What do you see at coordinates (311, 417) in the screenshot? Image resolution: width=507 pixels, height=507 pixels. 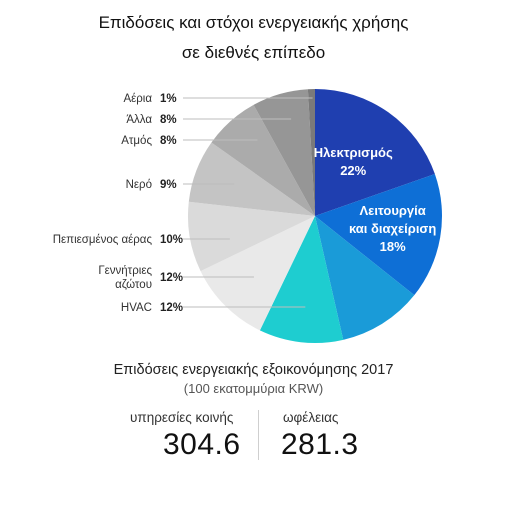 I see `right-stat-label: ωφέλειας` at bounding box center [311, 417].